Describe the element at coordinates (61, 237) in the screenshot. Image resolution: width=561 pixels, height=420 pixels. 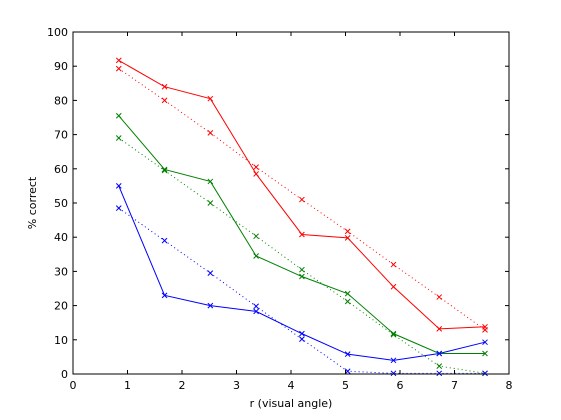
I see `y-tick-label: 40` at that location.